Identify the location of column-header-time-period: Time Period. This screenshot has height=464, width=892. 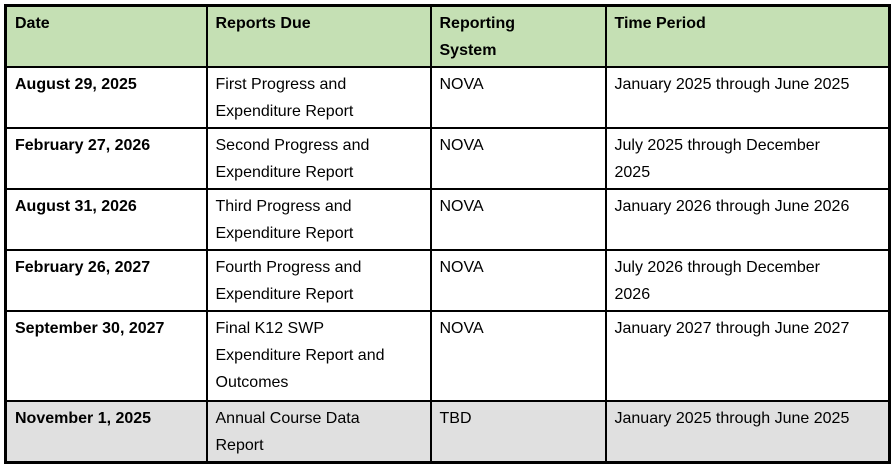
(747, 36).